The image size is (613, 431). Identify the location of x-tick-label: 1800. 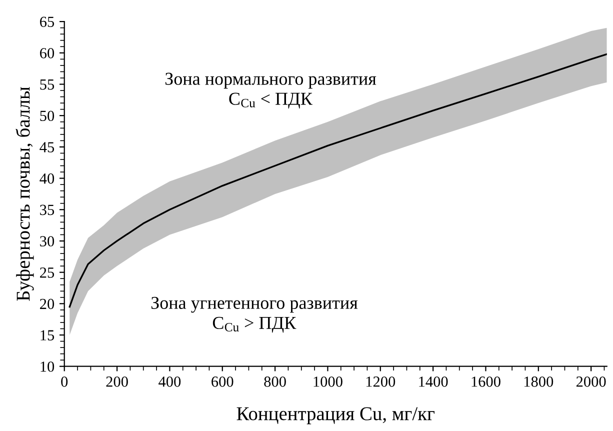
(539, 381).